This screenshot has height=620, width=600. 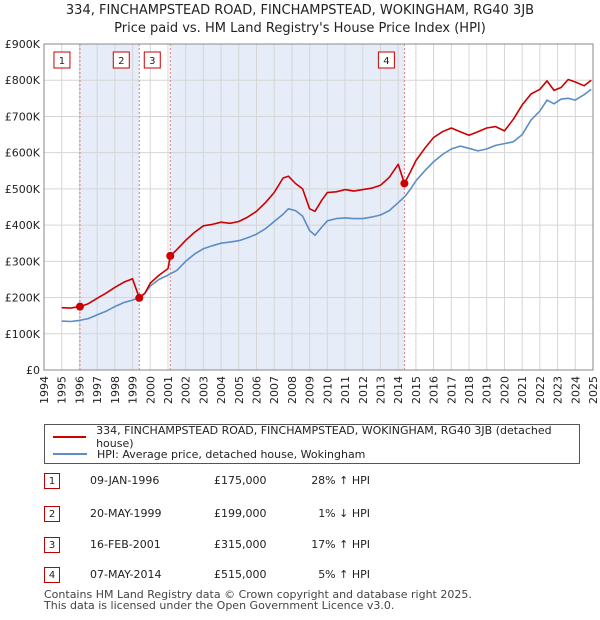 I want to click on x-tick-label: 2022, so click(x=540, y=390).